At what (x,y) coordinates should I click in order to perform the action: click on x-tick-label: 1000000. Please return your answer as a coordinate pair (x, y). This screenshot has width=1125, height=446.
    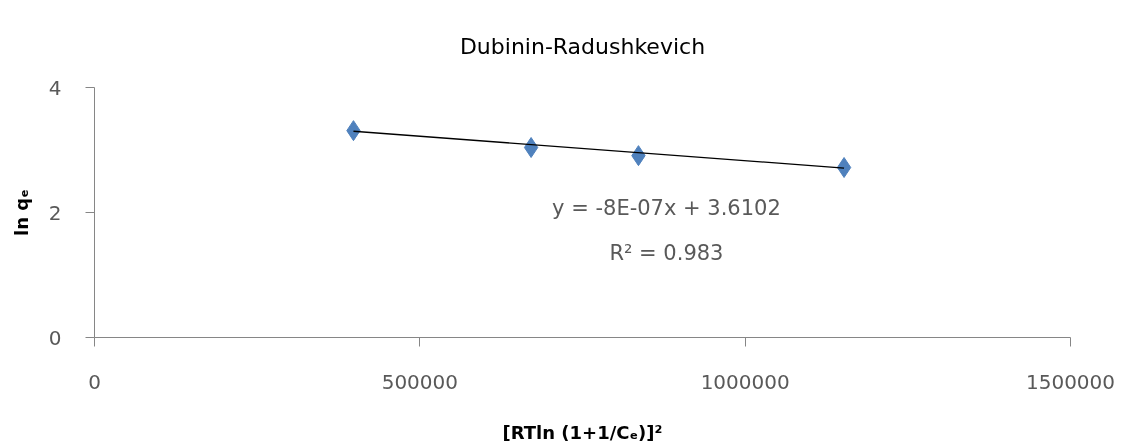
    Looking at the image, I should click on (745, 381).